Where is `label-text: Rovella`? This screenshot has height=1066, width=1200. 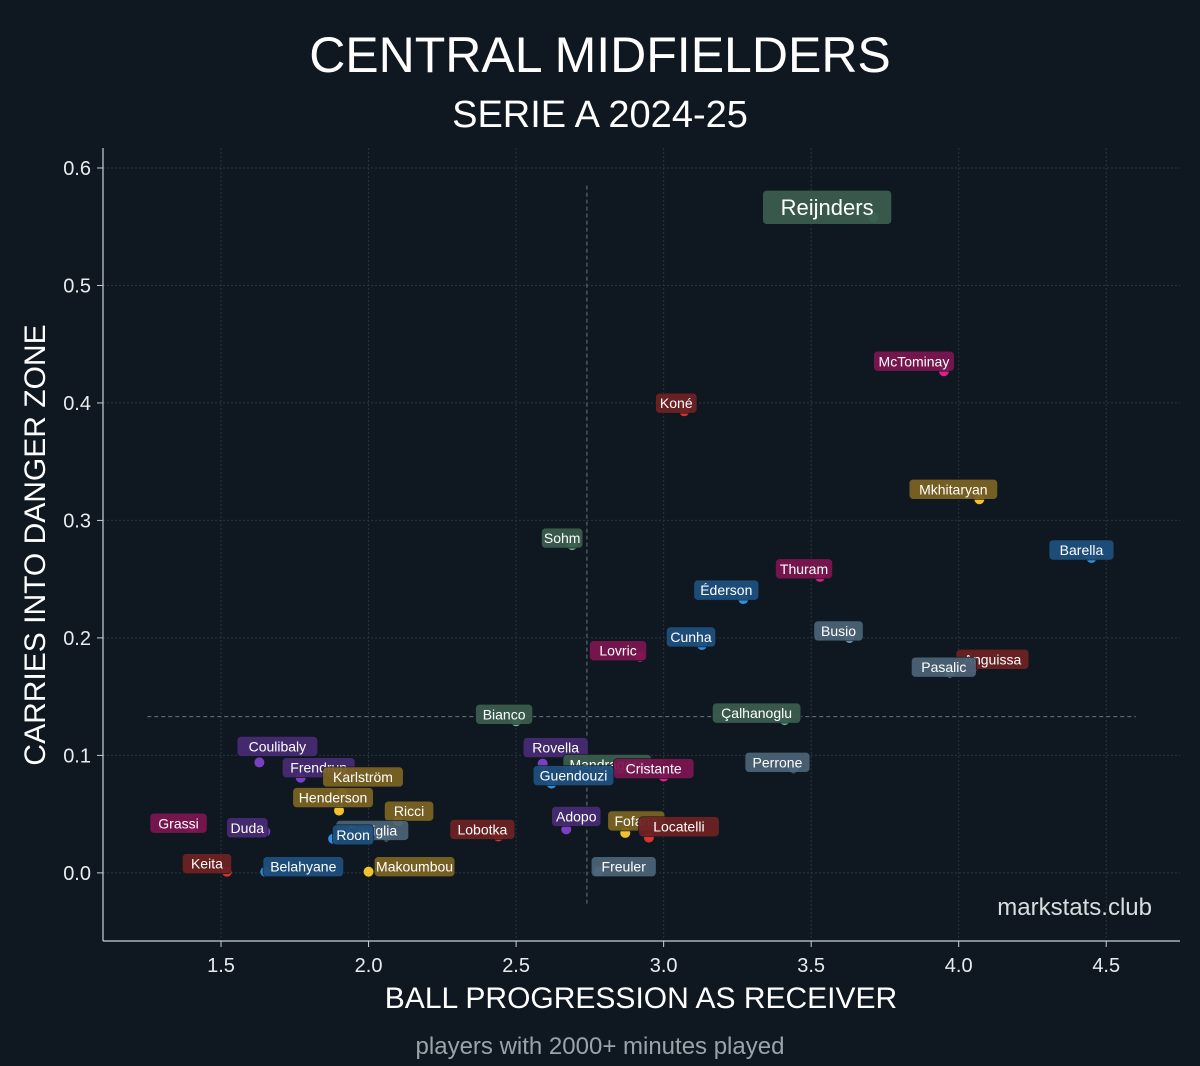
label-text: Rovella is located at coordinates (555, 748).